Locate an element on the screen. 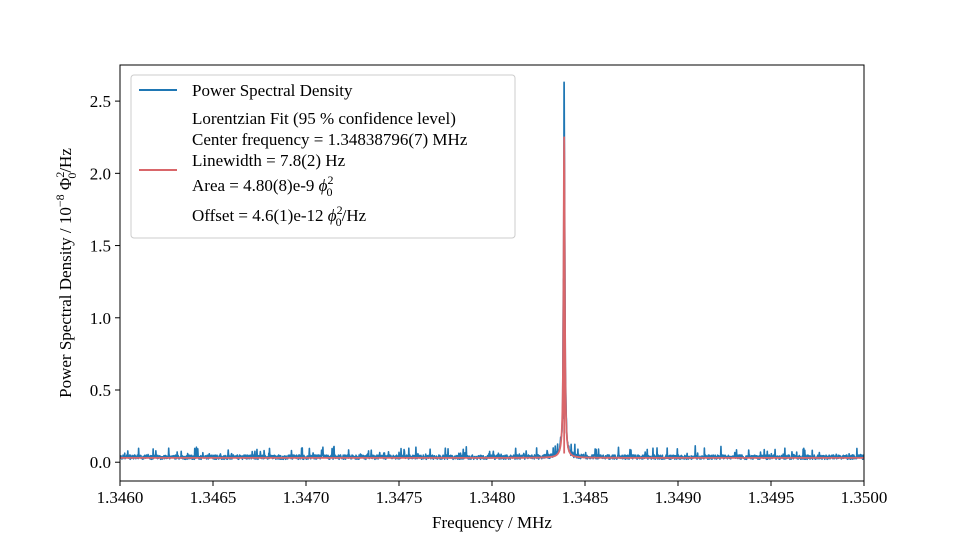  y-axis-label-prefix: Power Spectral Density / 10 is located at coordinates (65, 302).